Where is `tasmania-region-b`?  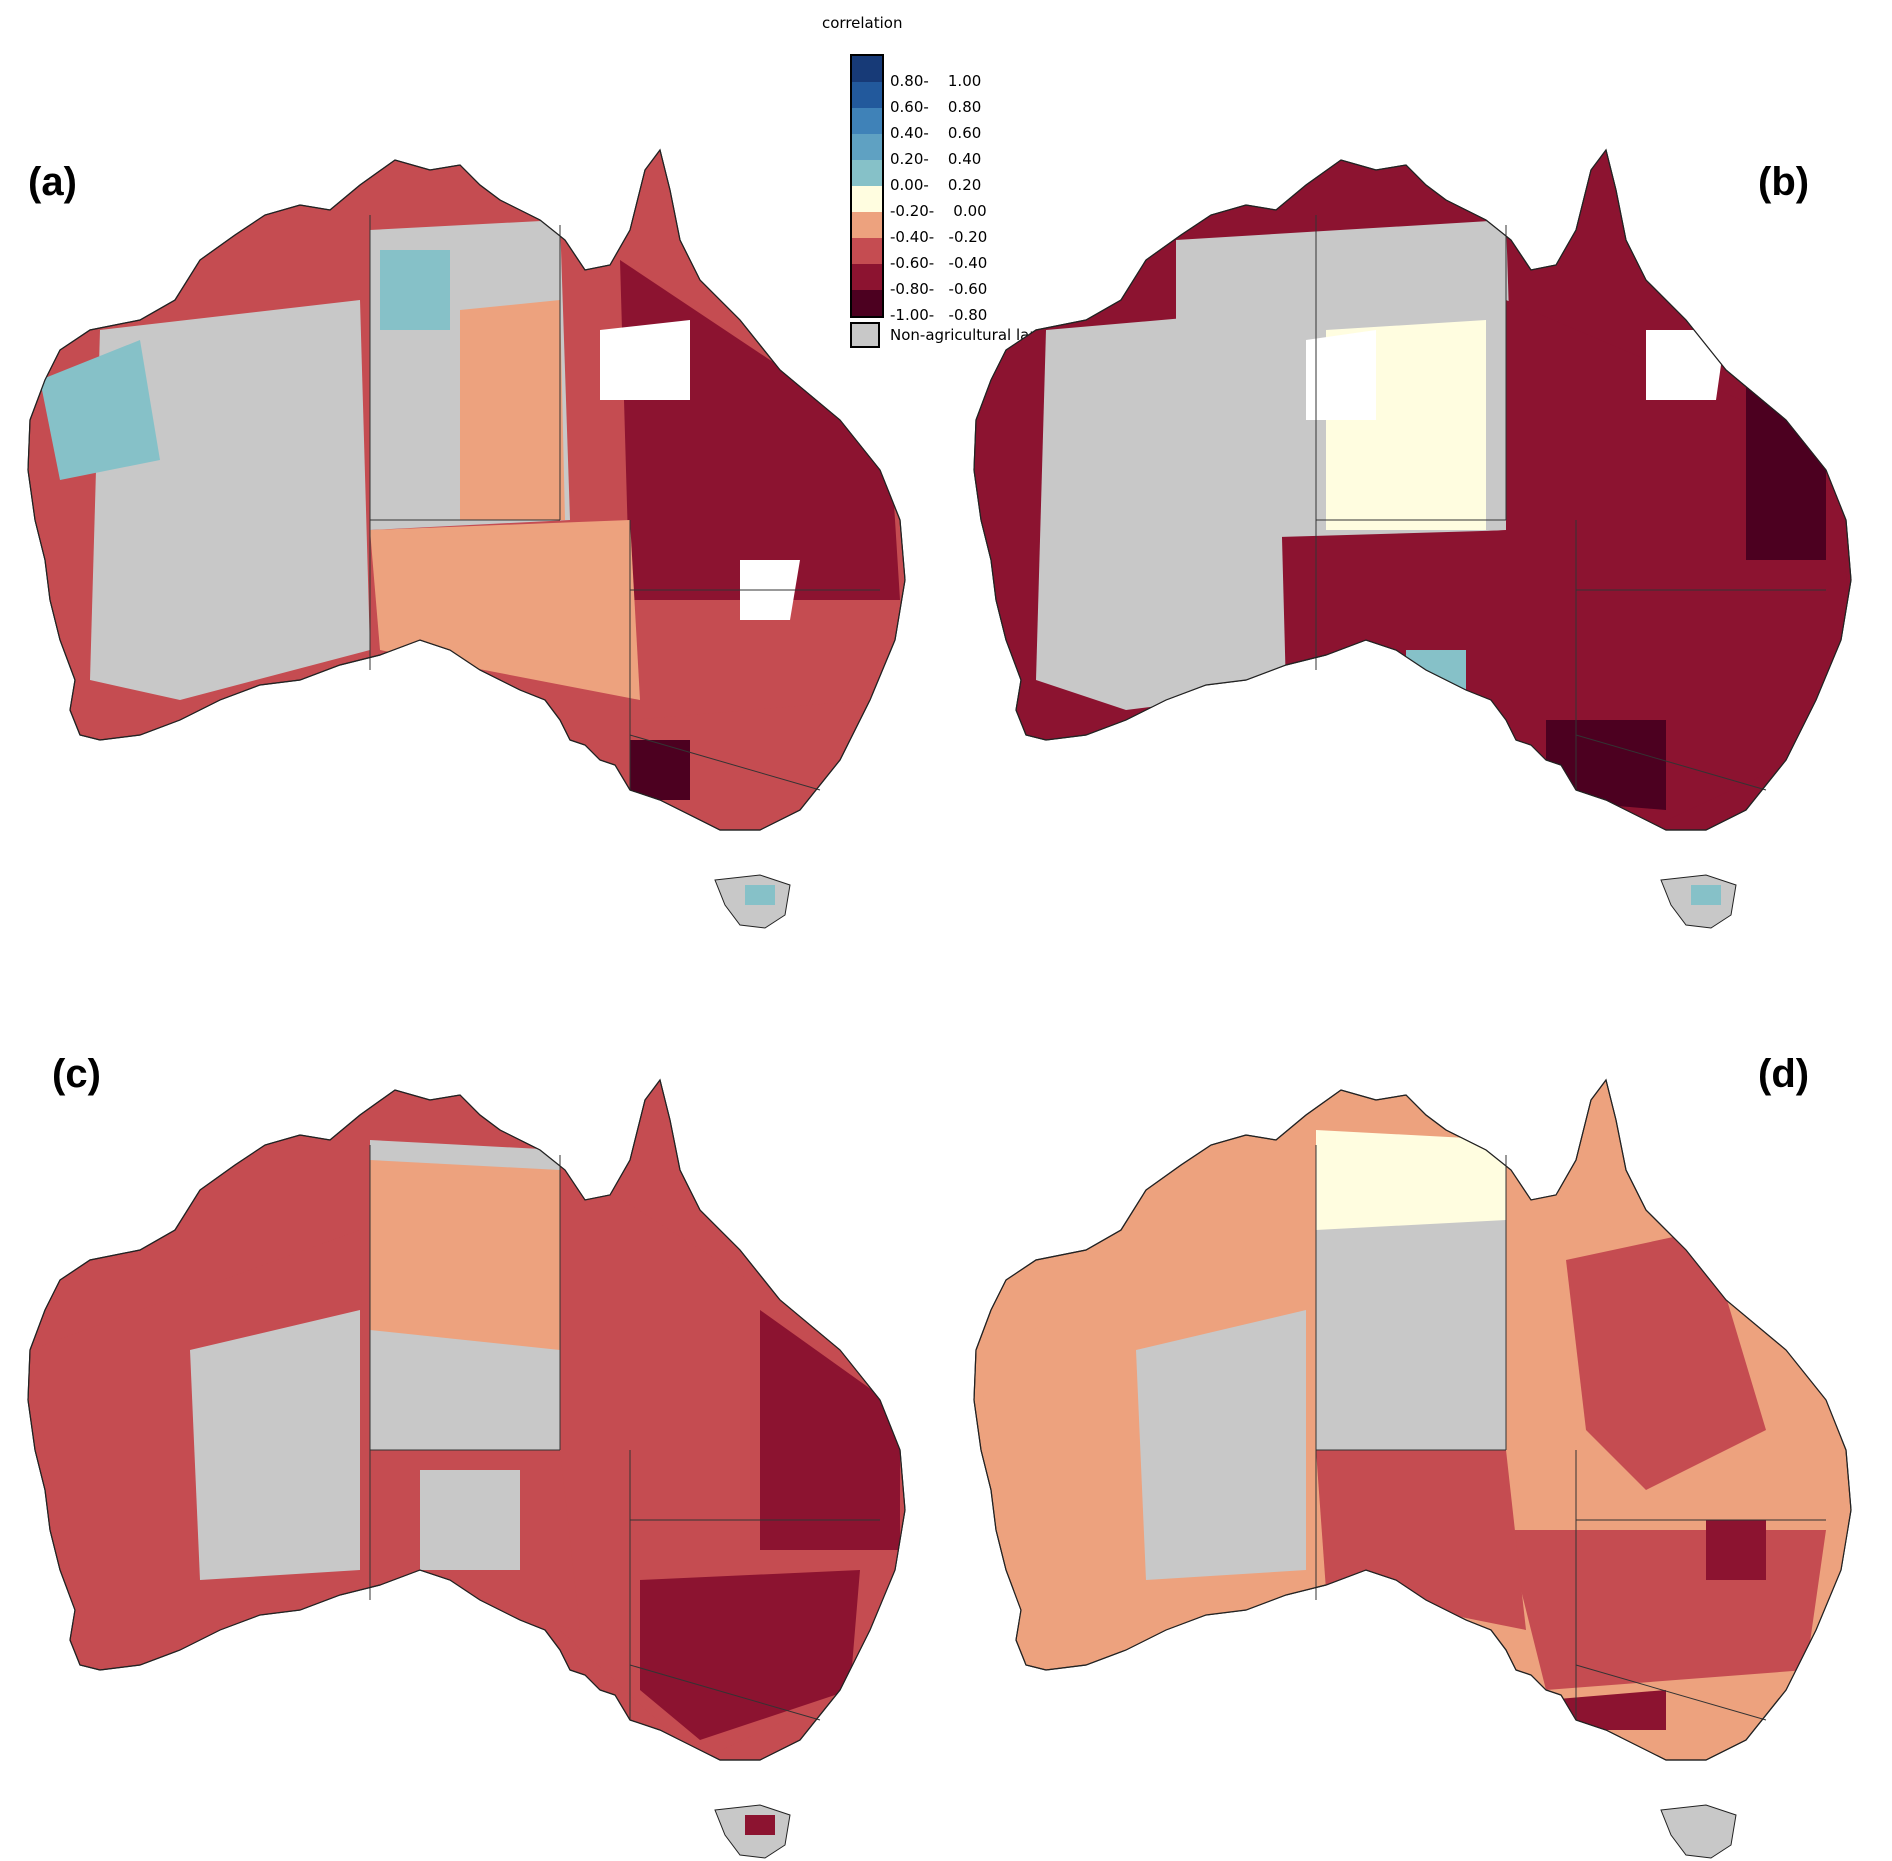 tasmania-region-b is located at coordinates (1706, 895).